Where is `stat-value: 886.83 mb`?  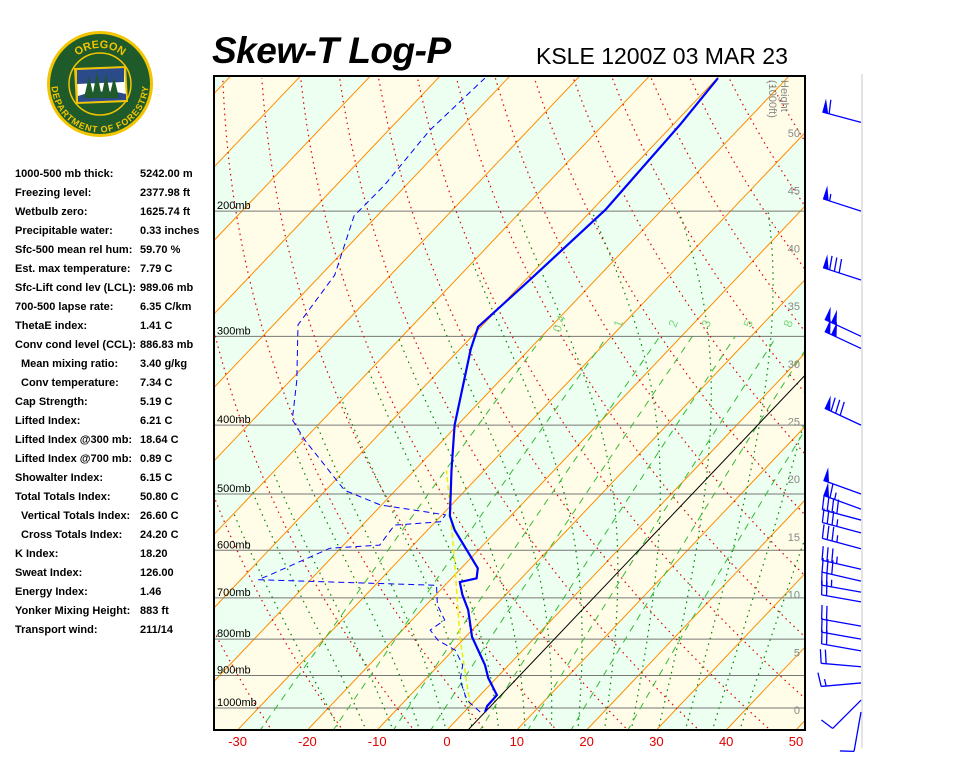 stat-value: 886.83 mb is located at coordinates (167, 345).